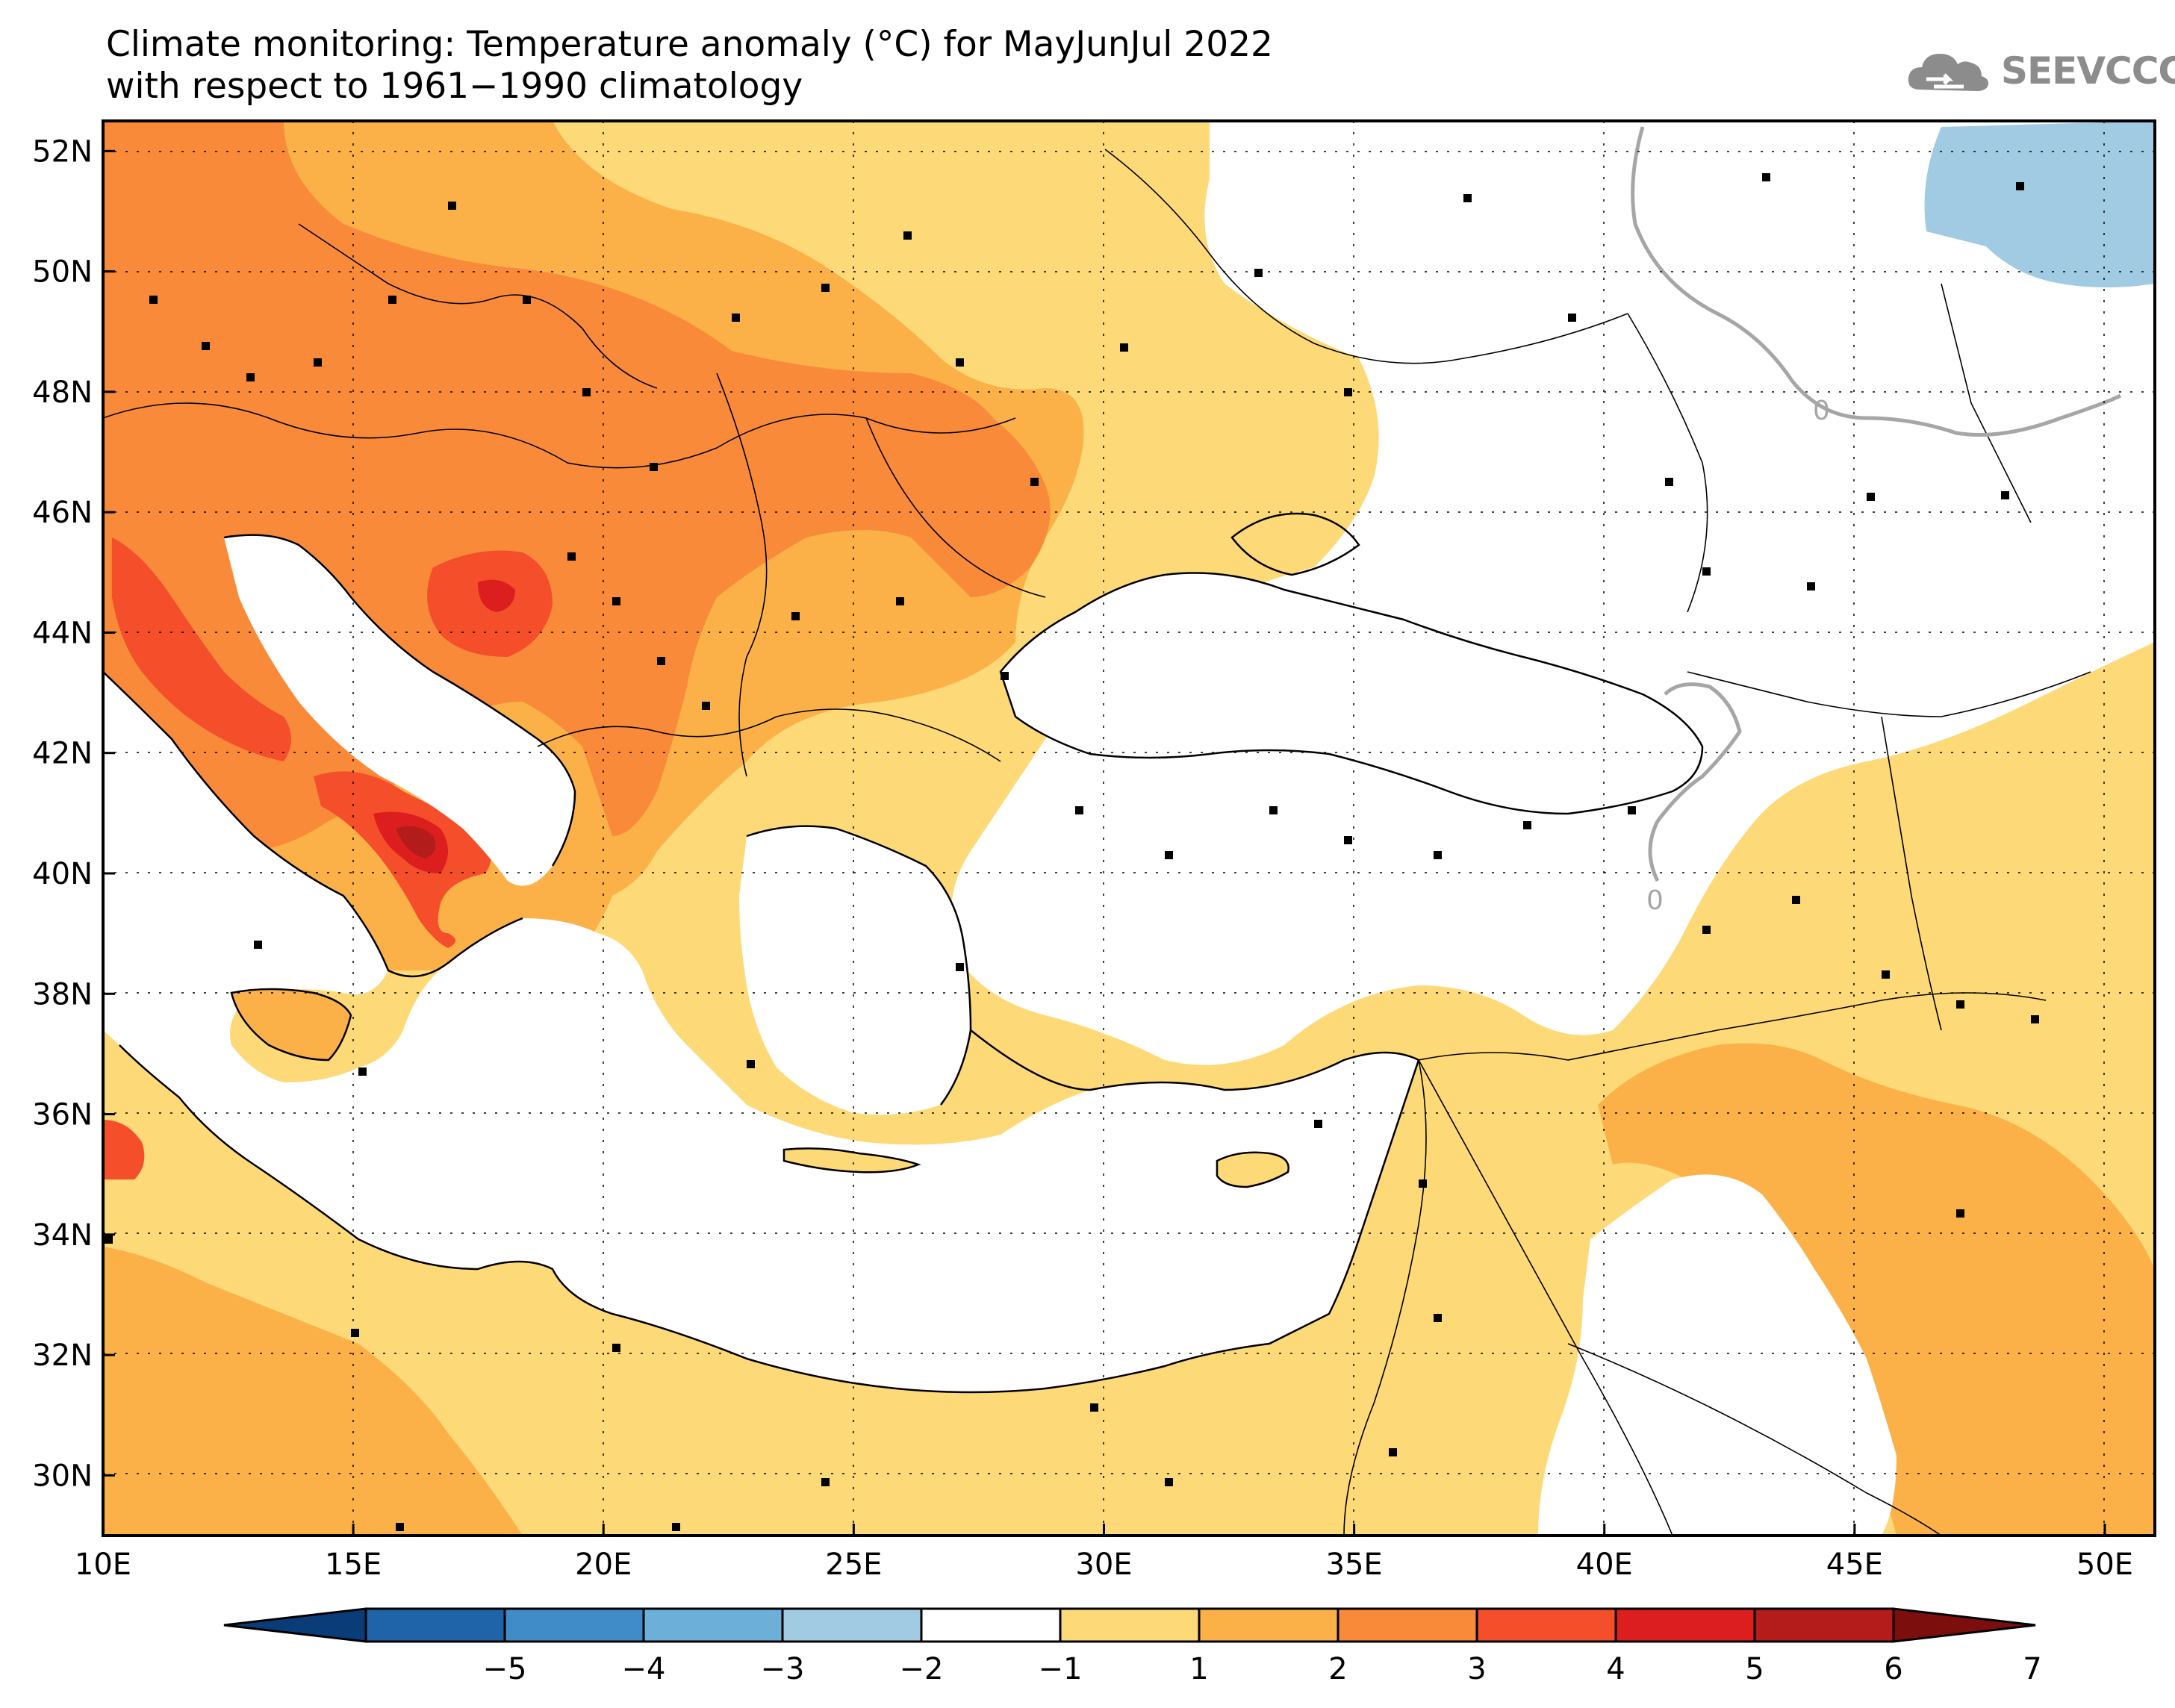  What do you see at coordinates (1198, 1669) in the screenshot?
I see `colorbar-label: 1` at bounding box center [1198, 1669].